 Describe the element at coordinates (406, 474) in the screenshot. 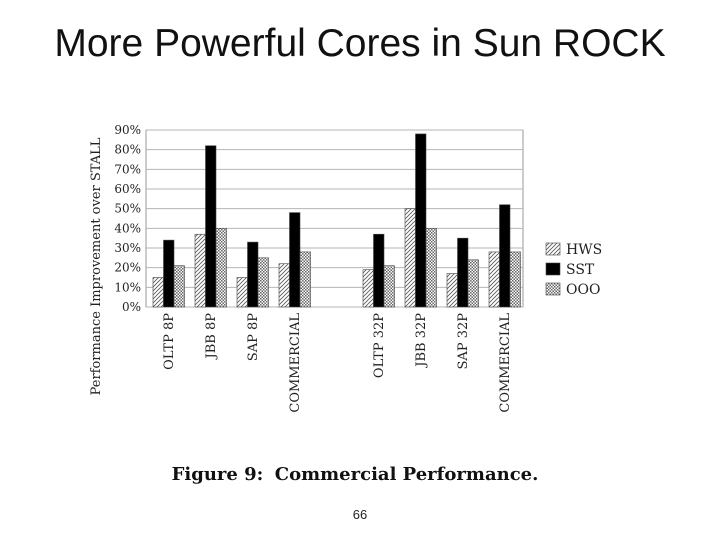

I see `caption-text: Commercial Performance.` at that location.